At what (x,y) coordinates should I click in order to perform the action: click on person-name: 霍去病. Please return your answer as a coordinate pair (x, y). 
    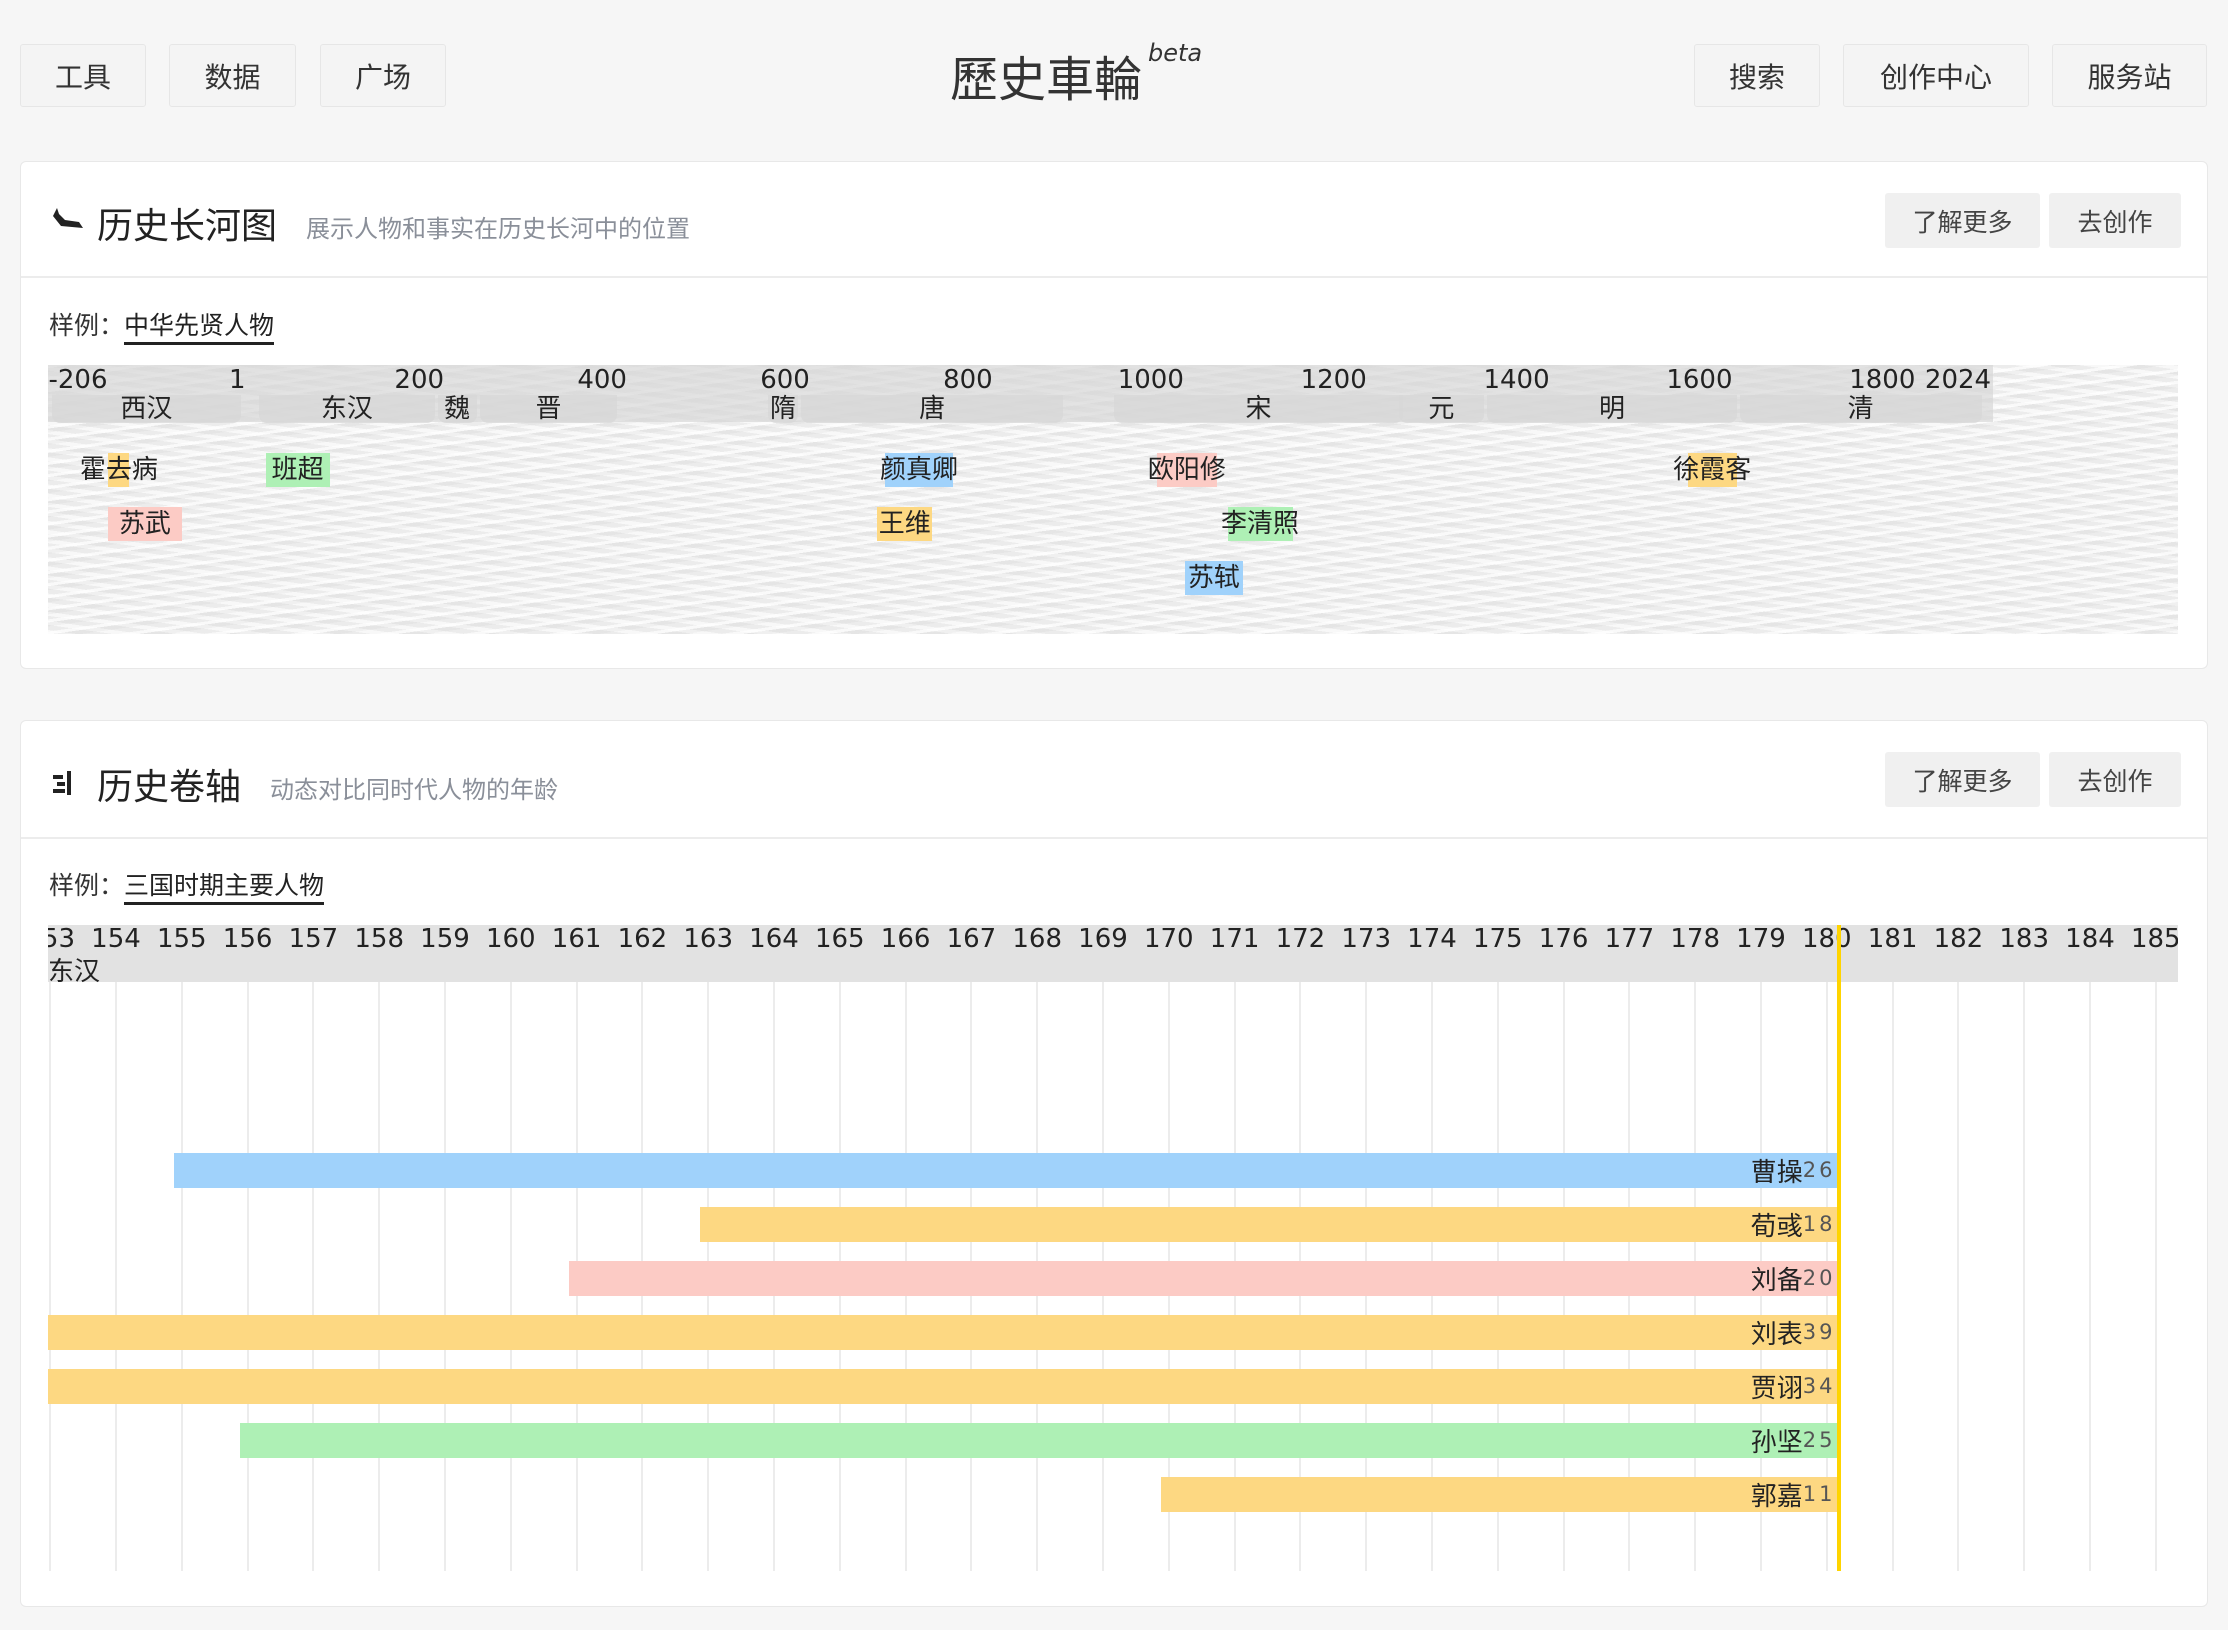
    Looking at the image, I should click on (118, 470).